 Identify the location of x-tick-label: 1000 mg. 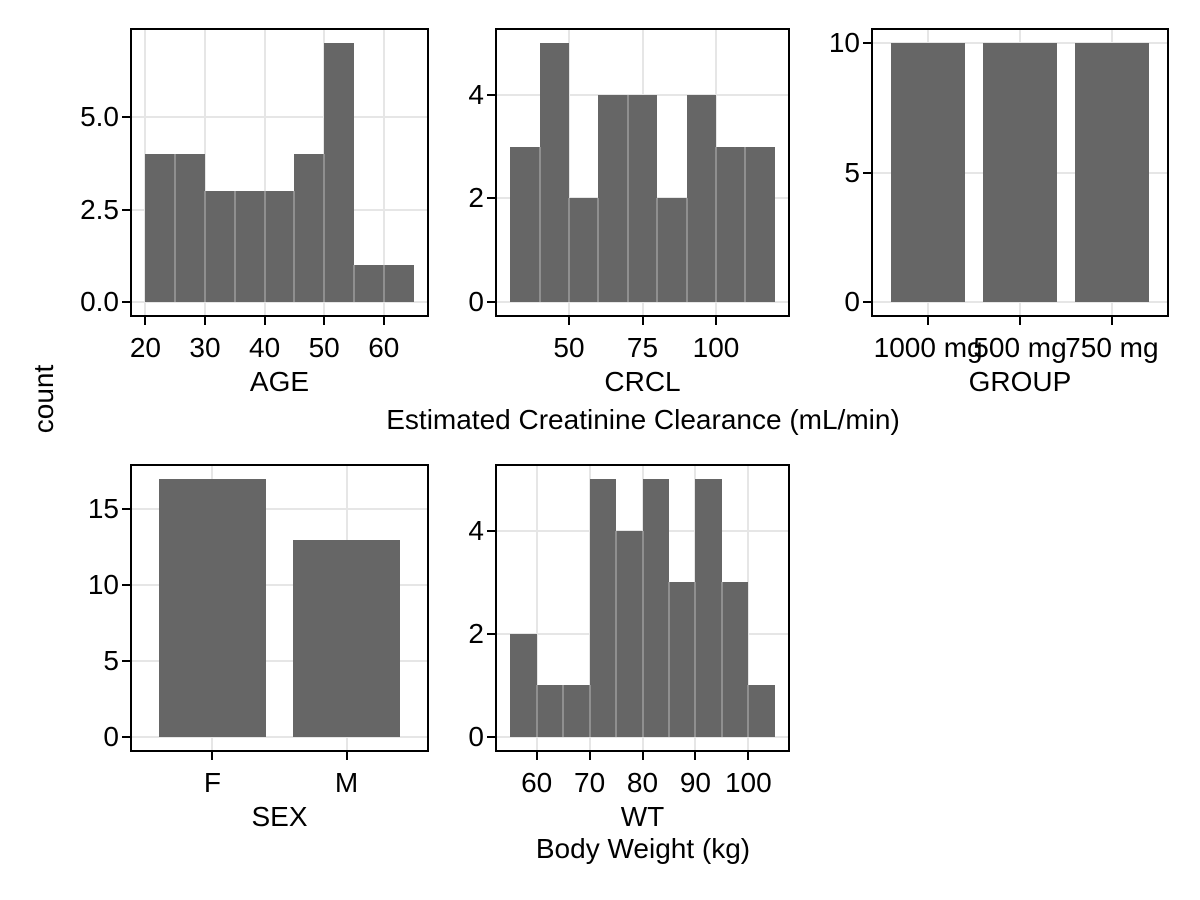
(928, 347).